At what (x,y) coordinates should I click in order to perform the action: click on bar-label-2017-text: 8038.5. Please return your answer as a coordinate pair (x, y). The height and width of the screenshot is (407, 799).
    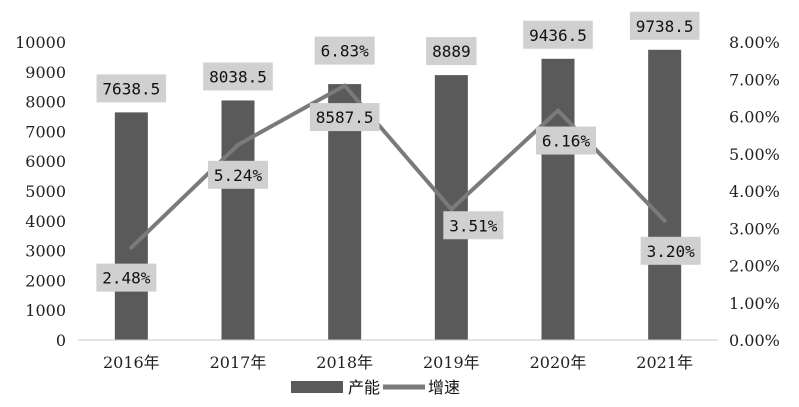
    Looking at the image, I should click on (238, 76).